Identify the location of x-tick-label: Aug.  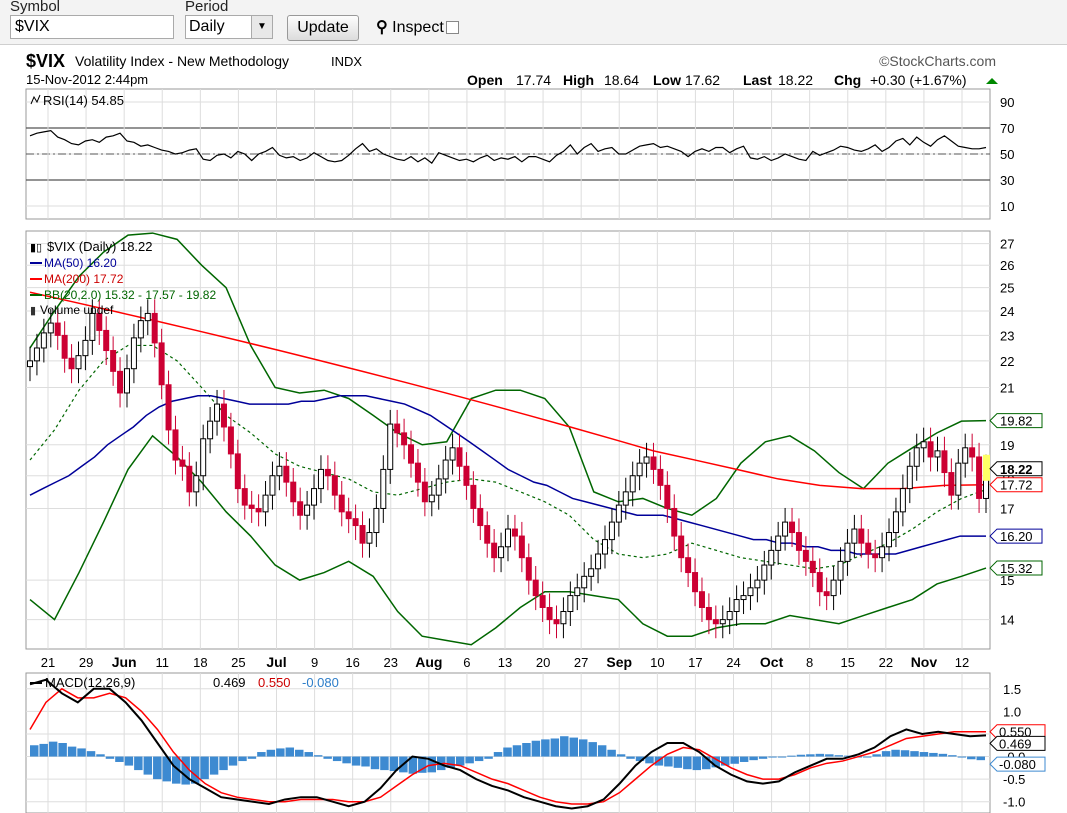
(428, 662).